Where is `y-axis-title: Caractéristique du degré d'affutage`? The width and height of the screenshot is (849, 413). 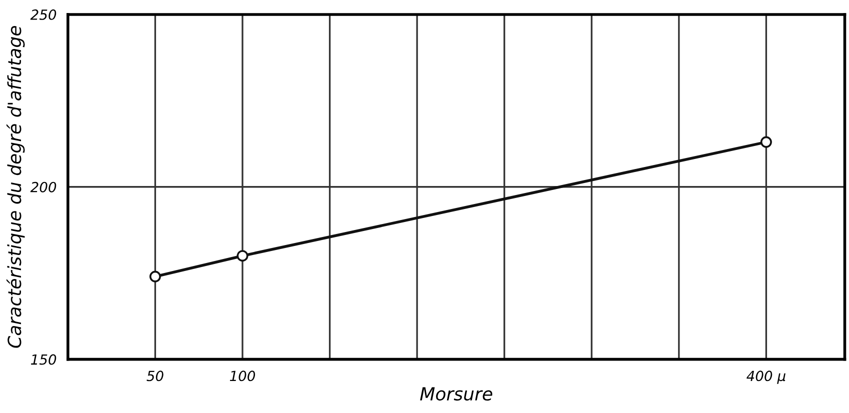
y-axis-title: Caractéristique du degré d'affutage is located at coordinates (15, 187).